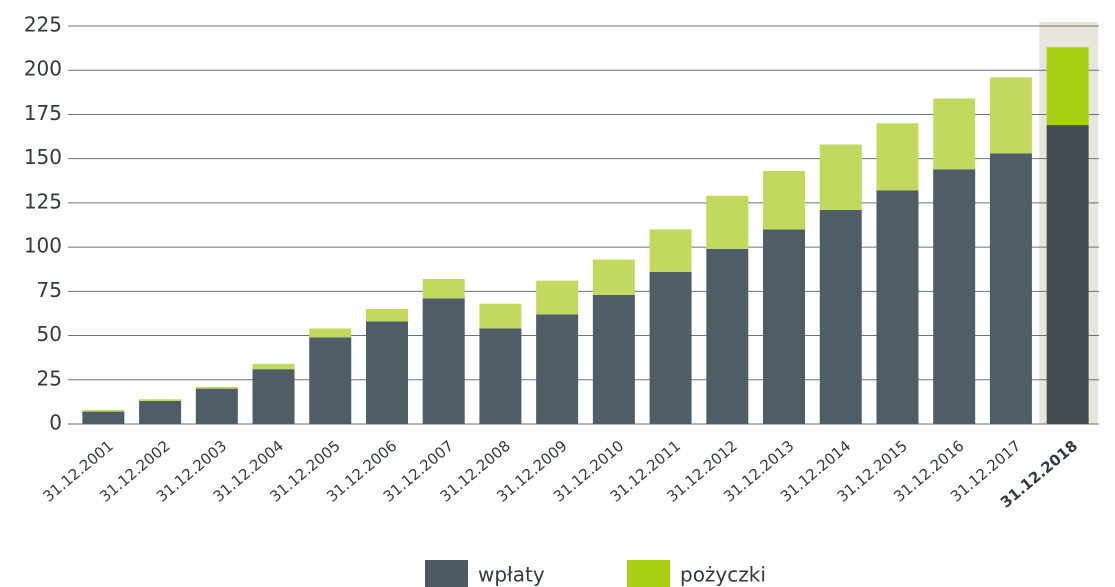 The height and width of the screenshot is (587, 1115). I want to click on y-tick-label: 225, so click(43, 25).